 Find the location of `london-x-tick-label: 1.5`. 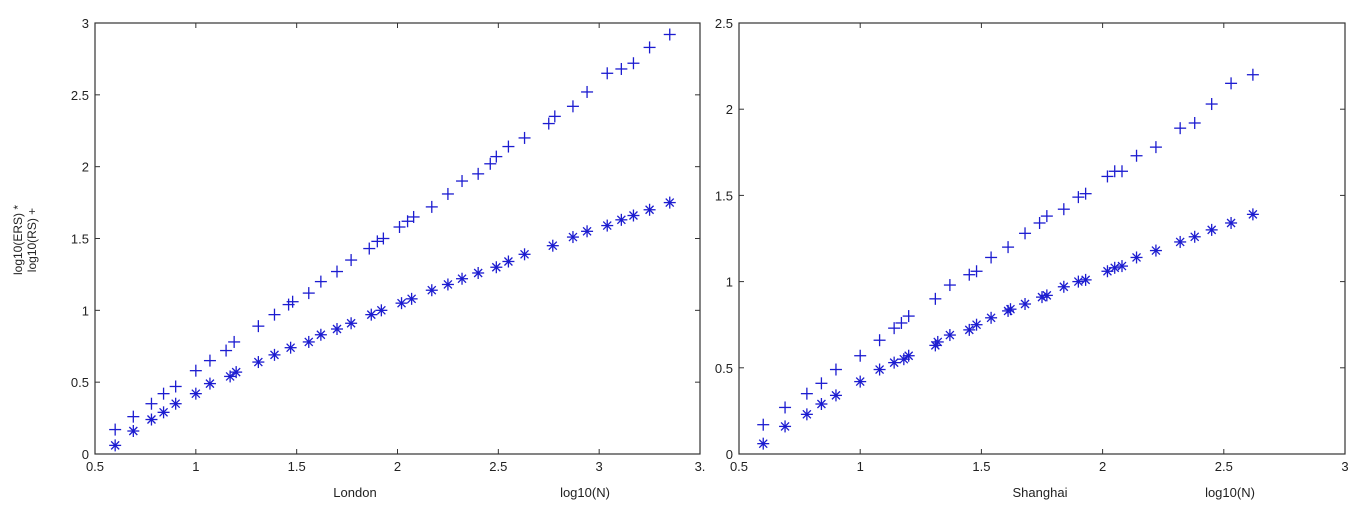

london-x-tick-label: 1.5 is located at coordinates (297, 466).